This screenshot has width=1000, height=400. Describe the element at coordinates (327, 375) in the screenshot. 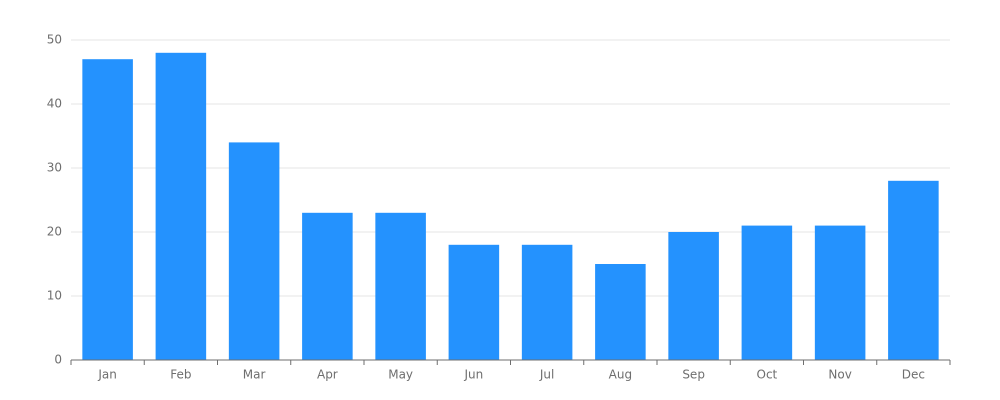

I see `x-tick-label: Apr` at that location.